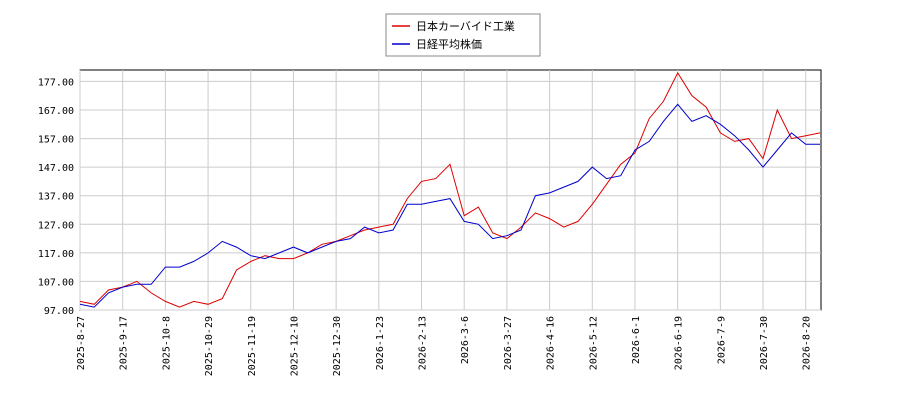  Describe the element at coordinates (463, 35) in the screenshot. I see `legend-box` at that location.